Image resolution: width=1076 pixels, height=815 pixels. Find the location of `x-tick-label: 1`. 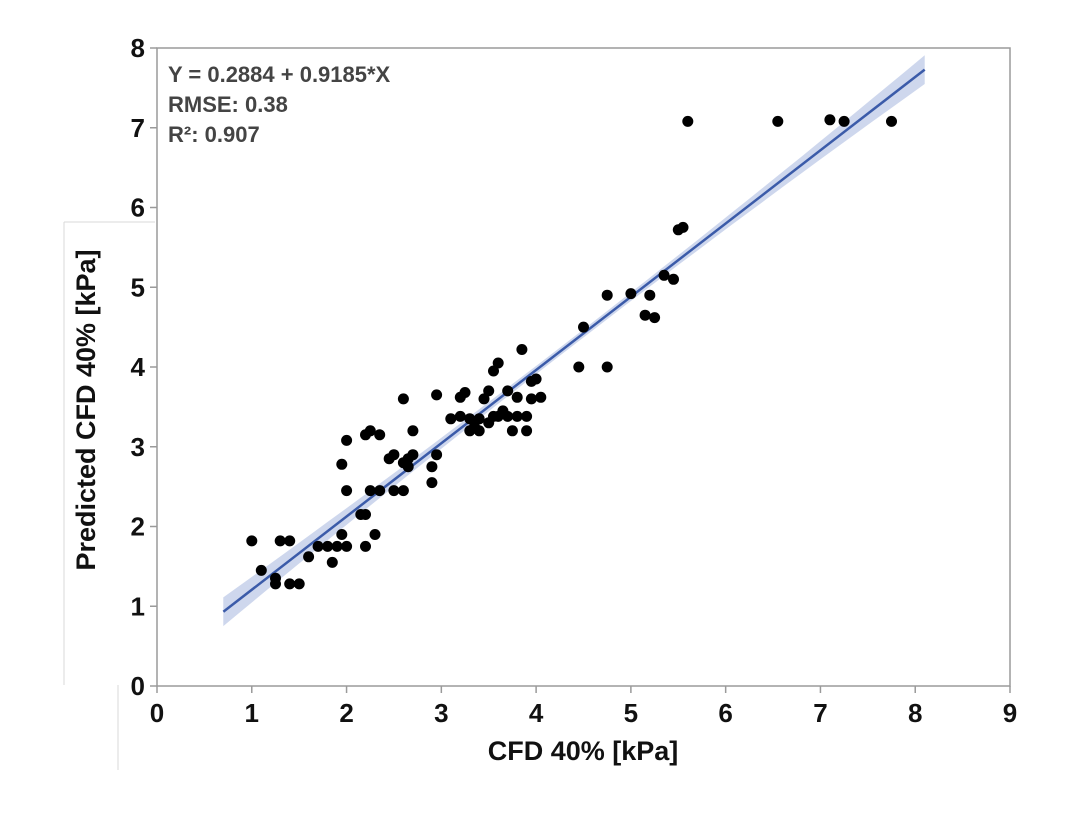

x-tick-label: 1 is located at coordinates (252, 713).